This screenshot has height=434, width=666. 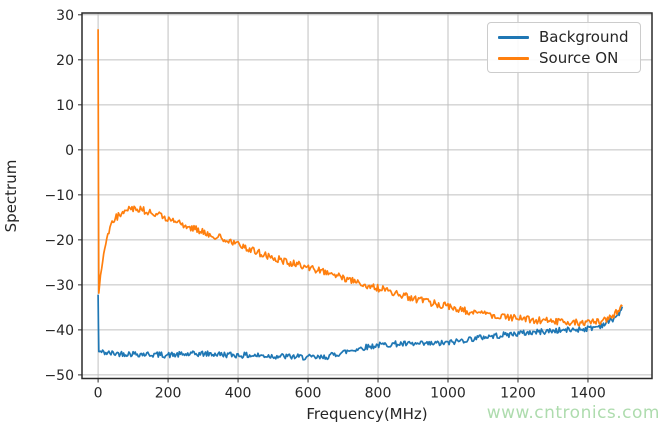 What do you see at coordinates (65, 16) in the screenshot?
I see `y-tick-label: 30` at bounding box center [65, 16].